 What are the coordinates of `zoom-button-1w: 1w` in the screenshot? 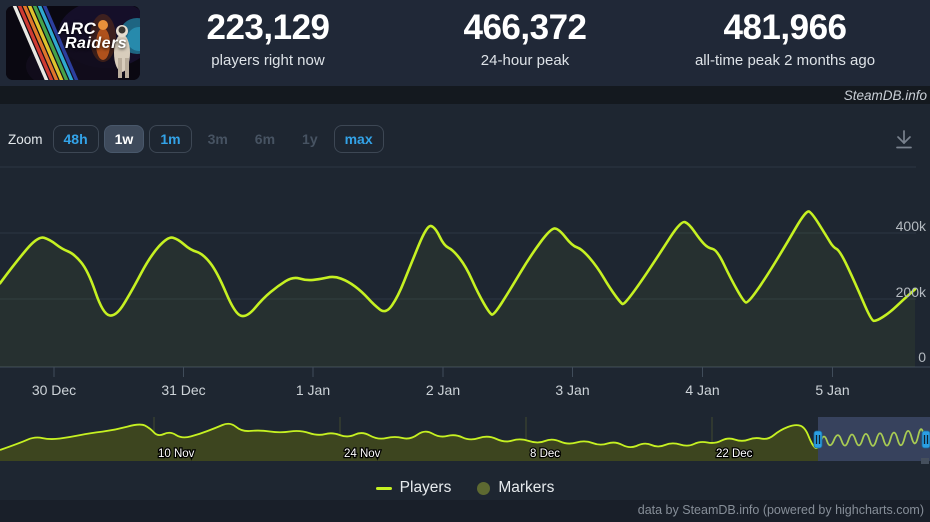 It's located at (124, 139).